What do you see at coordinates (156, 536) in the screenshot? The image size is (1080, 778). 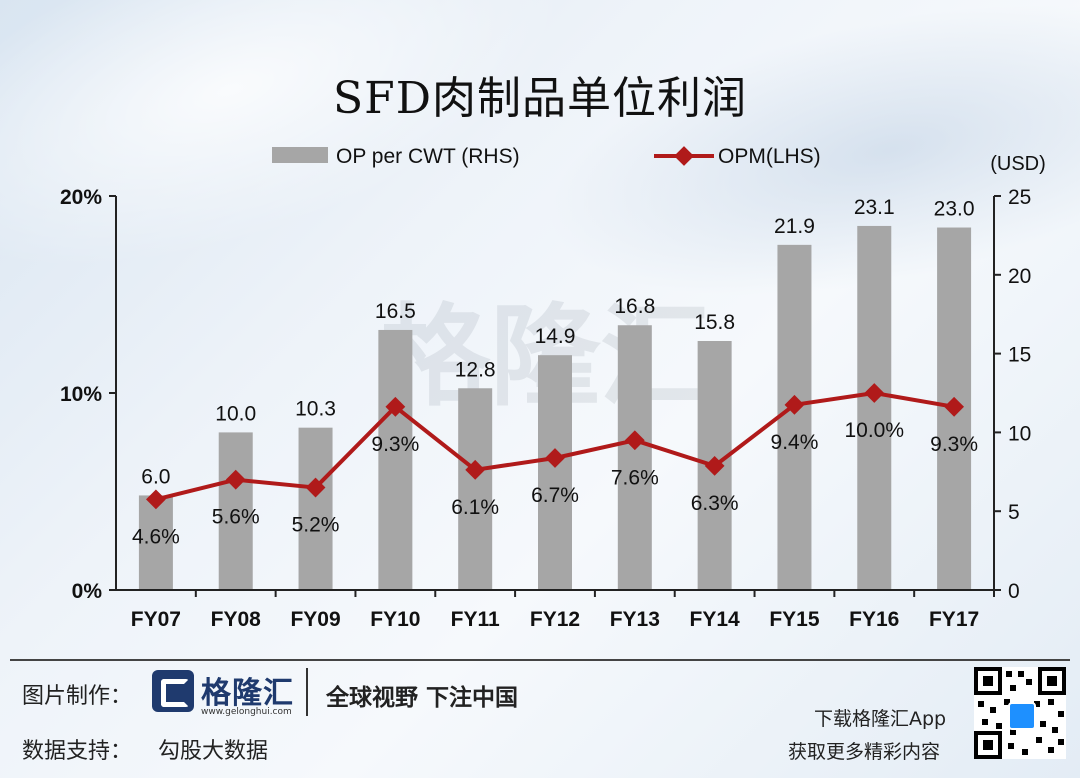 I see `opm-label-fy07: 4.6%` at bounding box center [156, 536].